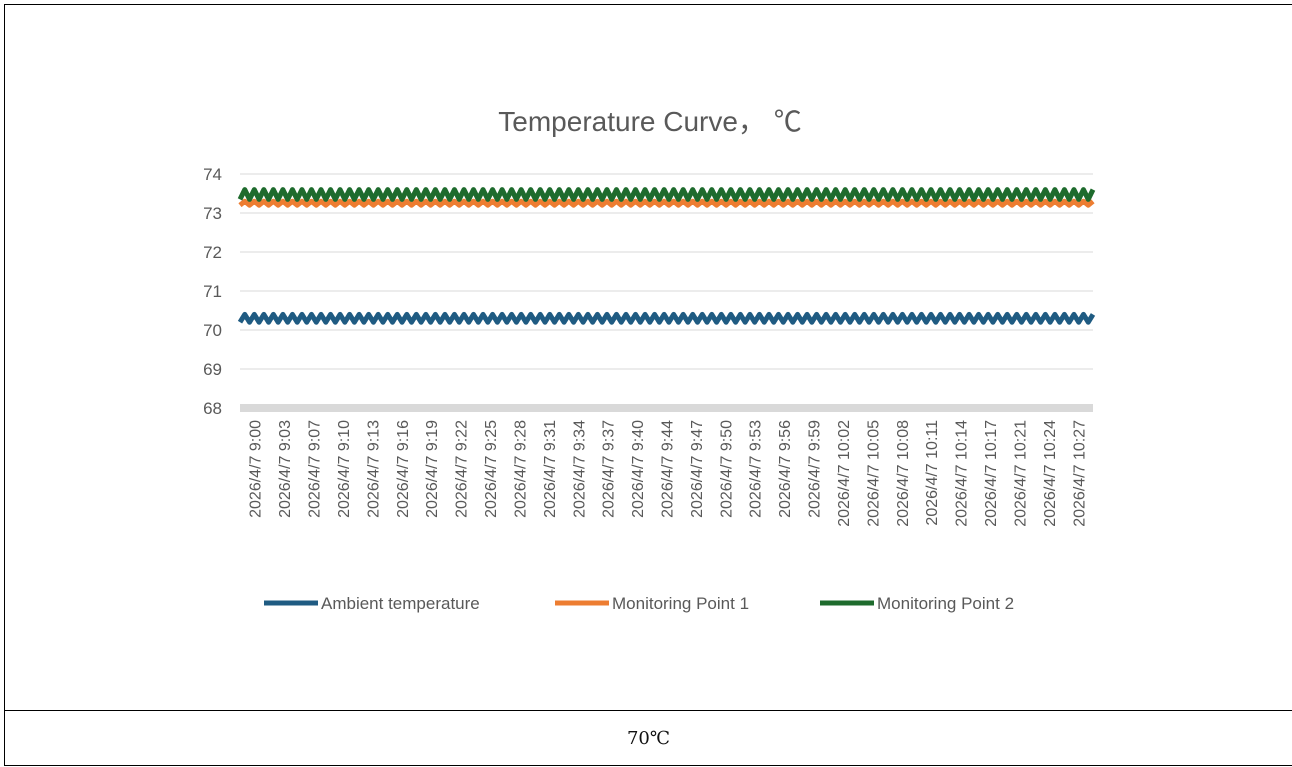 The height and width of the screenshot is (767, 1292). Describe the element at coordinates (285, 469) in the screenshot. I see `x-tick-label: 2026/4/7 9:03` at that location.